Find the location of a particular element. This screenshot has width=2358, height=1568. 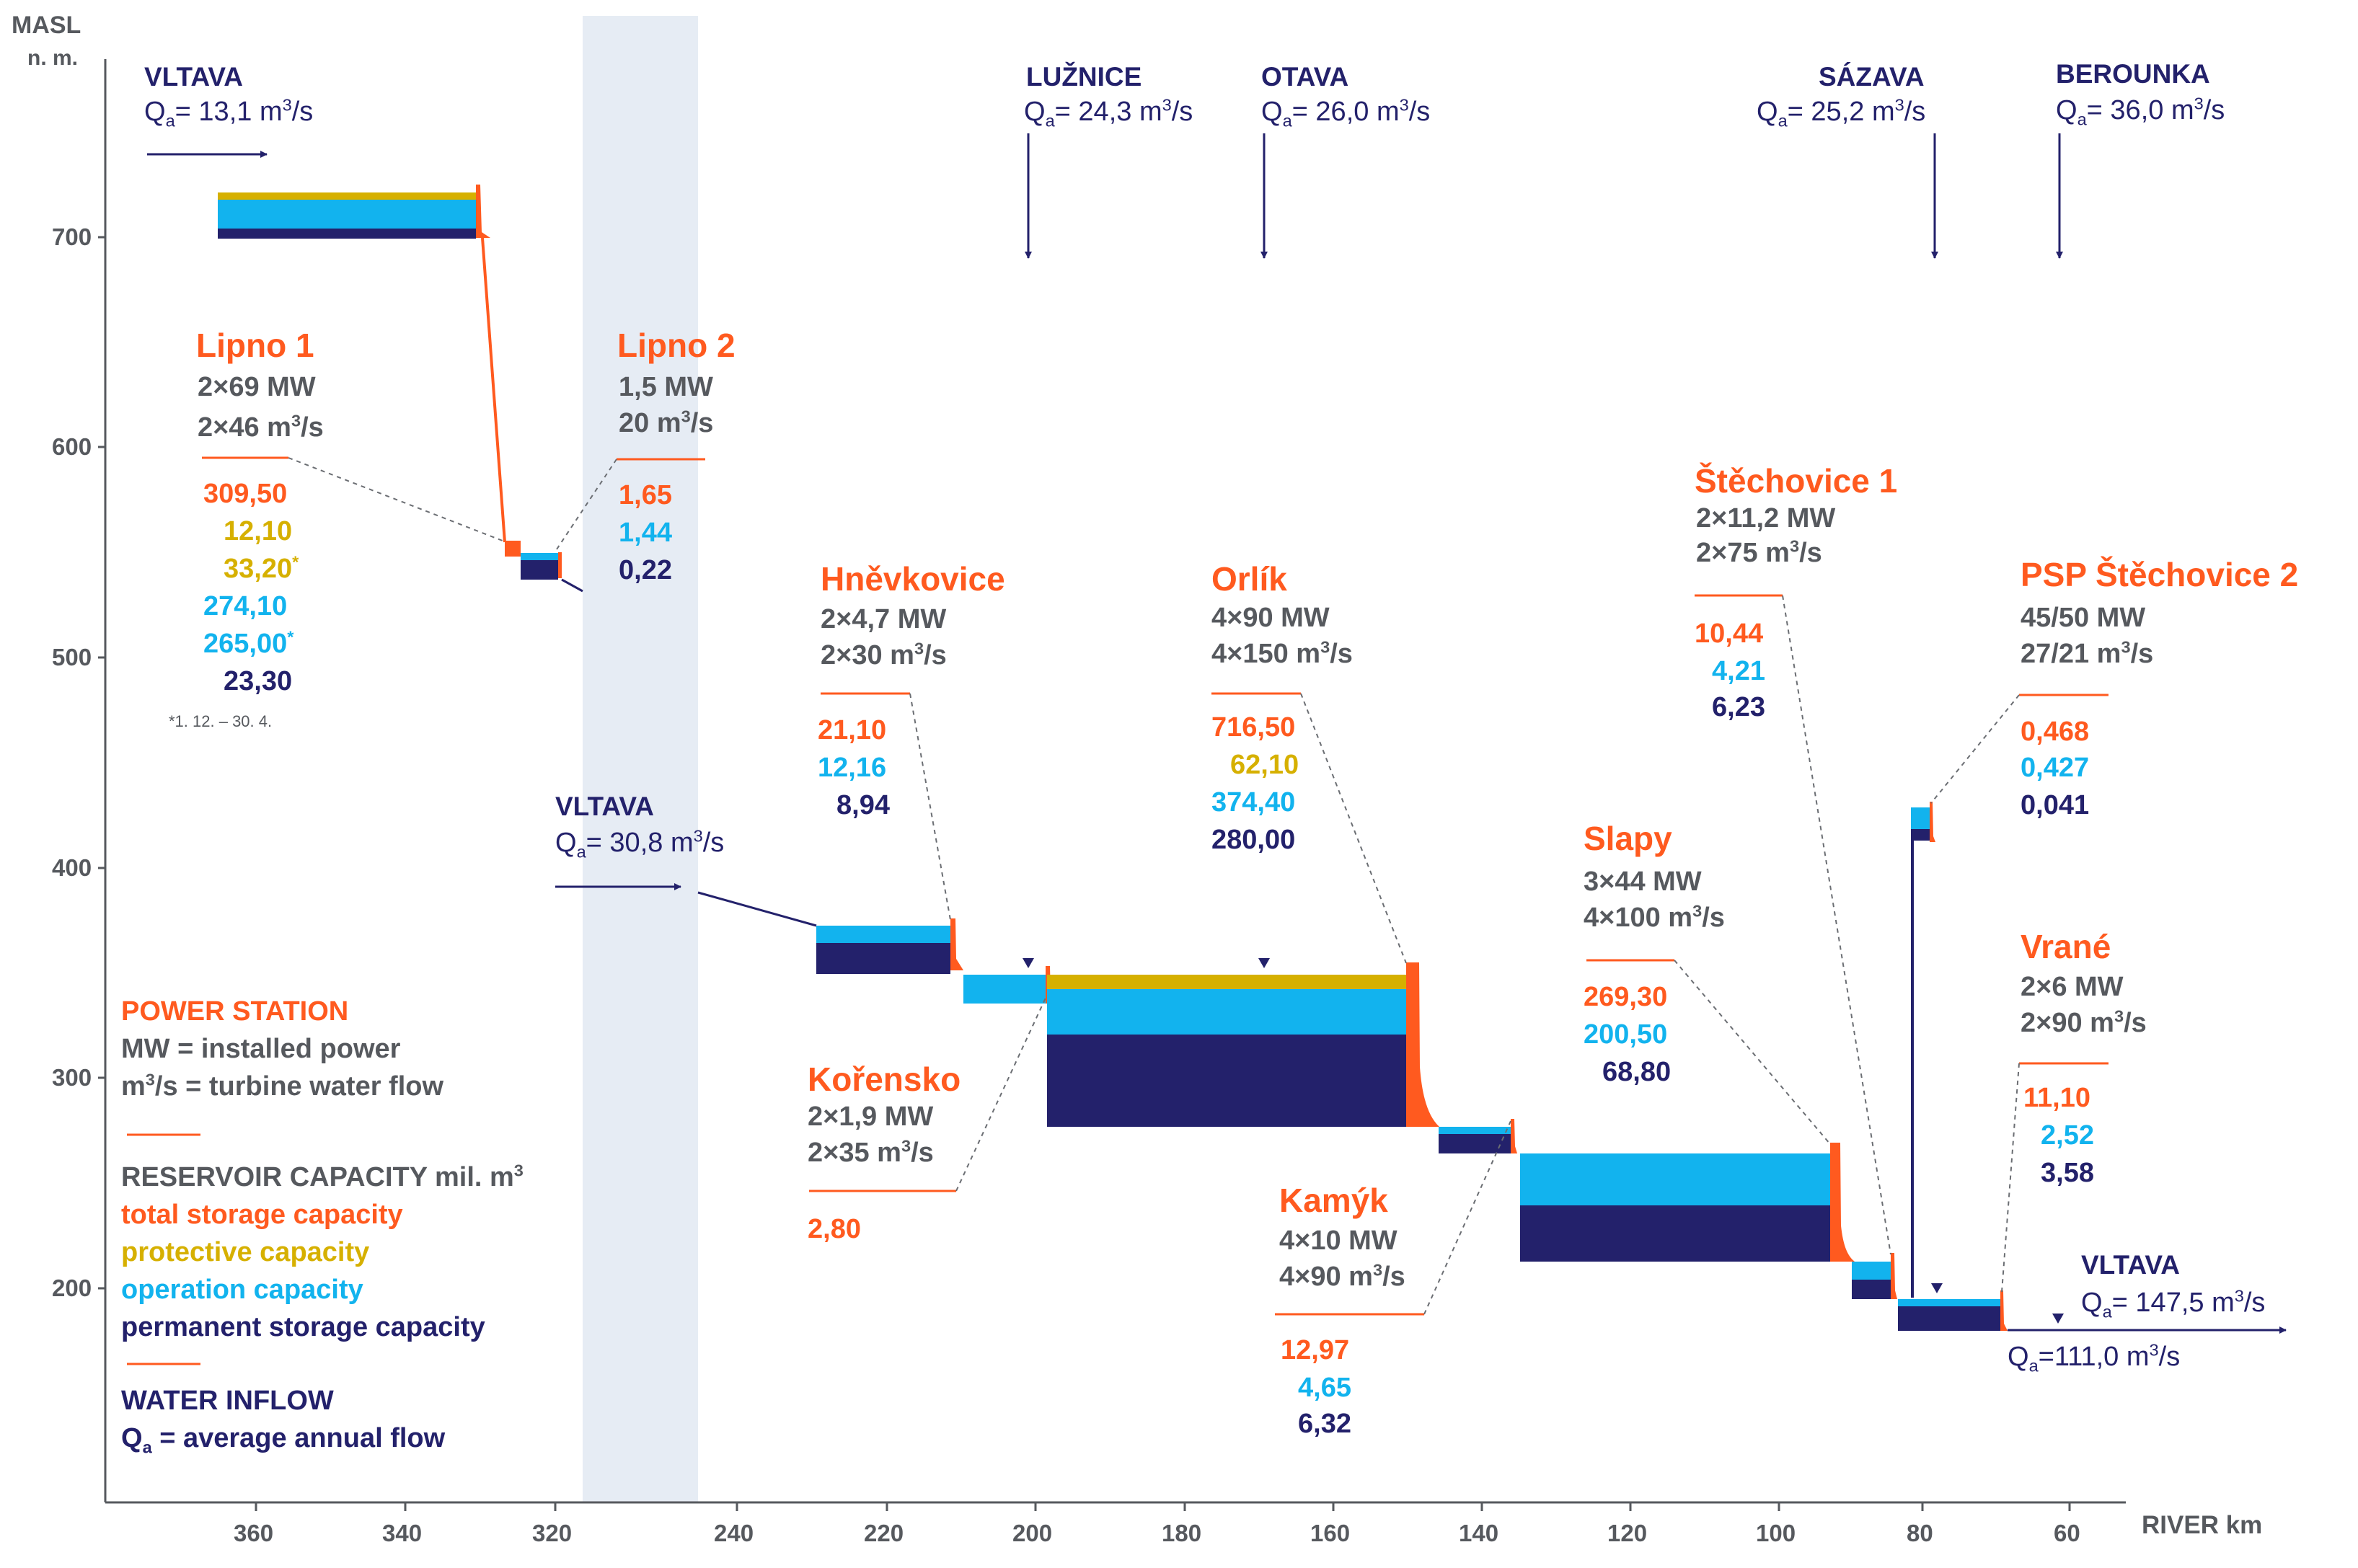

slapy-total: 269,30 is located at coordinates (1626, 997).